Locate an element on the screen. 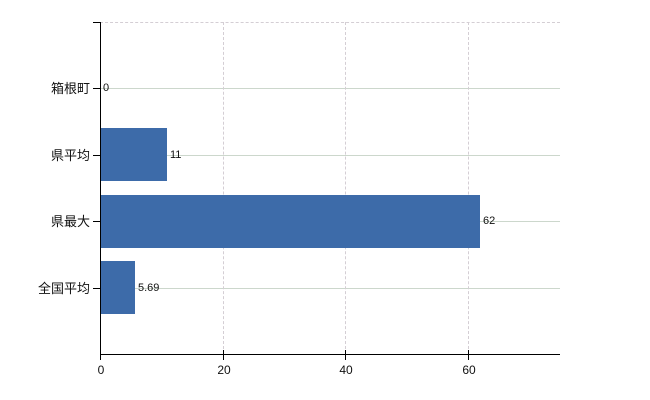 This screenshot has height=400, width=650. x-axis is located at coordinates (330, 354).